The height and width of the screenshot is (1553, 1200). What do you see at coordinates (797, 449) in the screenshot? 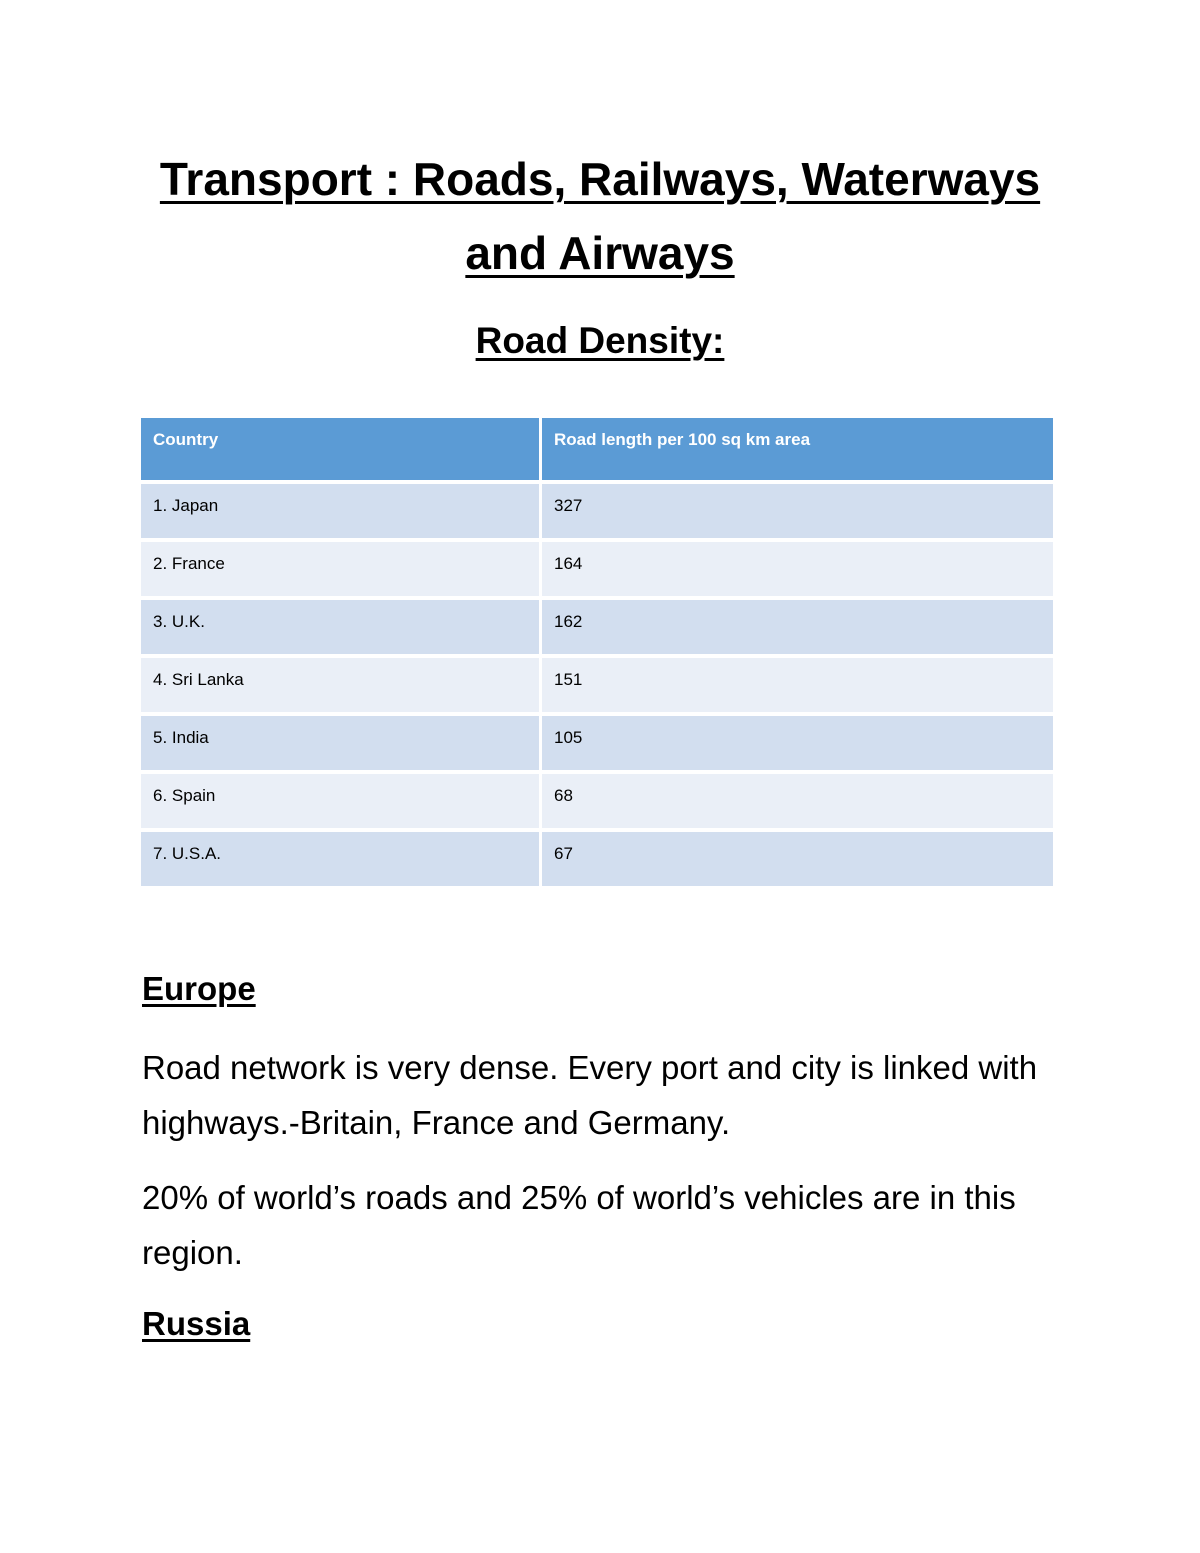
I see `header-road-length: Road length per 100 sq km area` at bounding box center [797, 449].